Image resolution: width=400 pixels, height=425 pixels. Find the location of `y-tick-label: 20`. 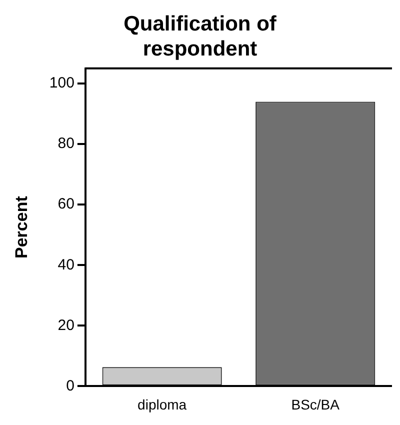

y-tick-label: 20 is located at coordinates (66, 325).